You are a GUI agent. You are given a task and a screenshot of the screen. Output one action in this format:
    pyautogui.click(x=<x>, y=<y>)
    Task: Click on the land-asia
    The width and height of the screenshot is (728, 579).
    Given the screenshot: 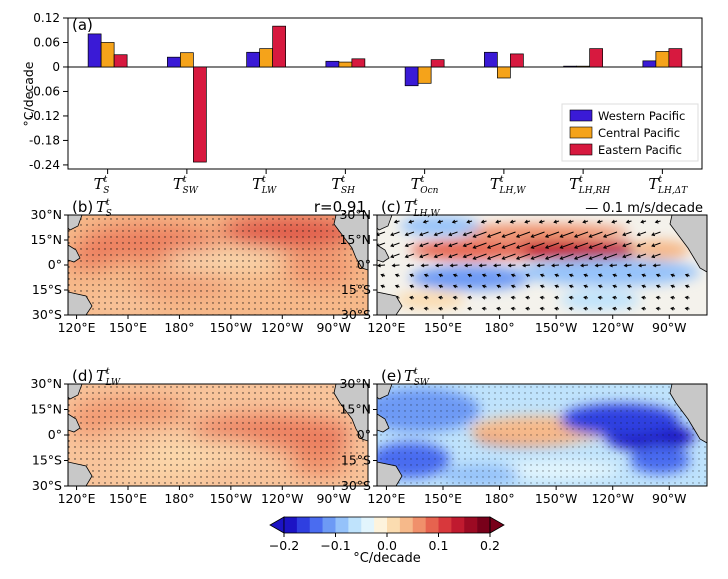 What is the action you would take?
    pyautogui.click(x=385, y=223)
    